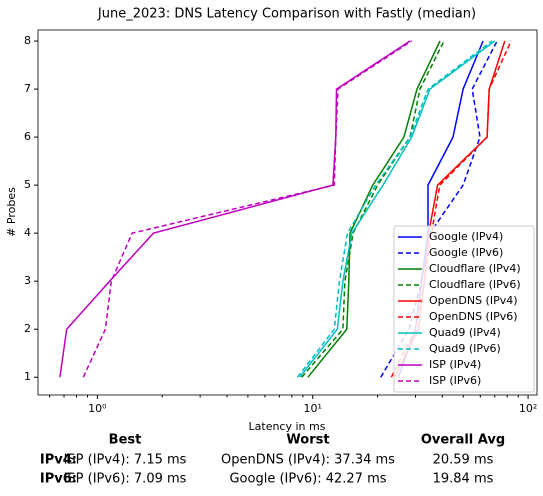 This screenshot has width=543, height=496. What do you see at coordinates (466, 252) in the screenshot?
I see `legend-label: Google (IPv6)` at bounding box center [466, 252].